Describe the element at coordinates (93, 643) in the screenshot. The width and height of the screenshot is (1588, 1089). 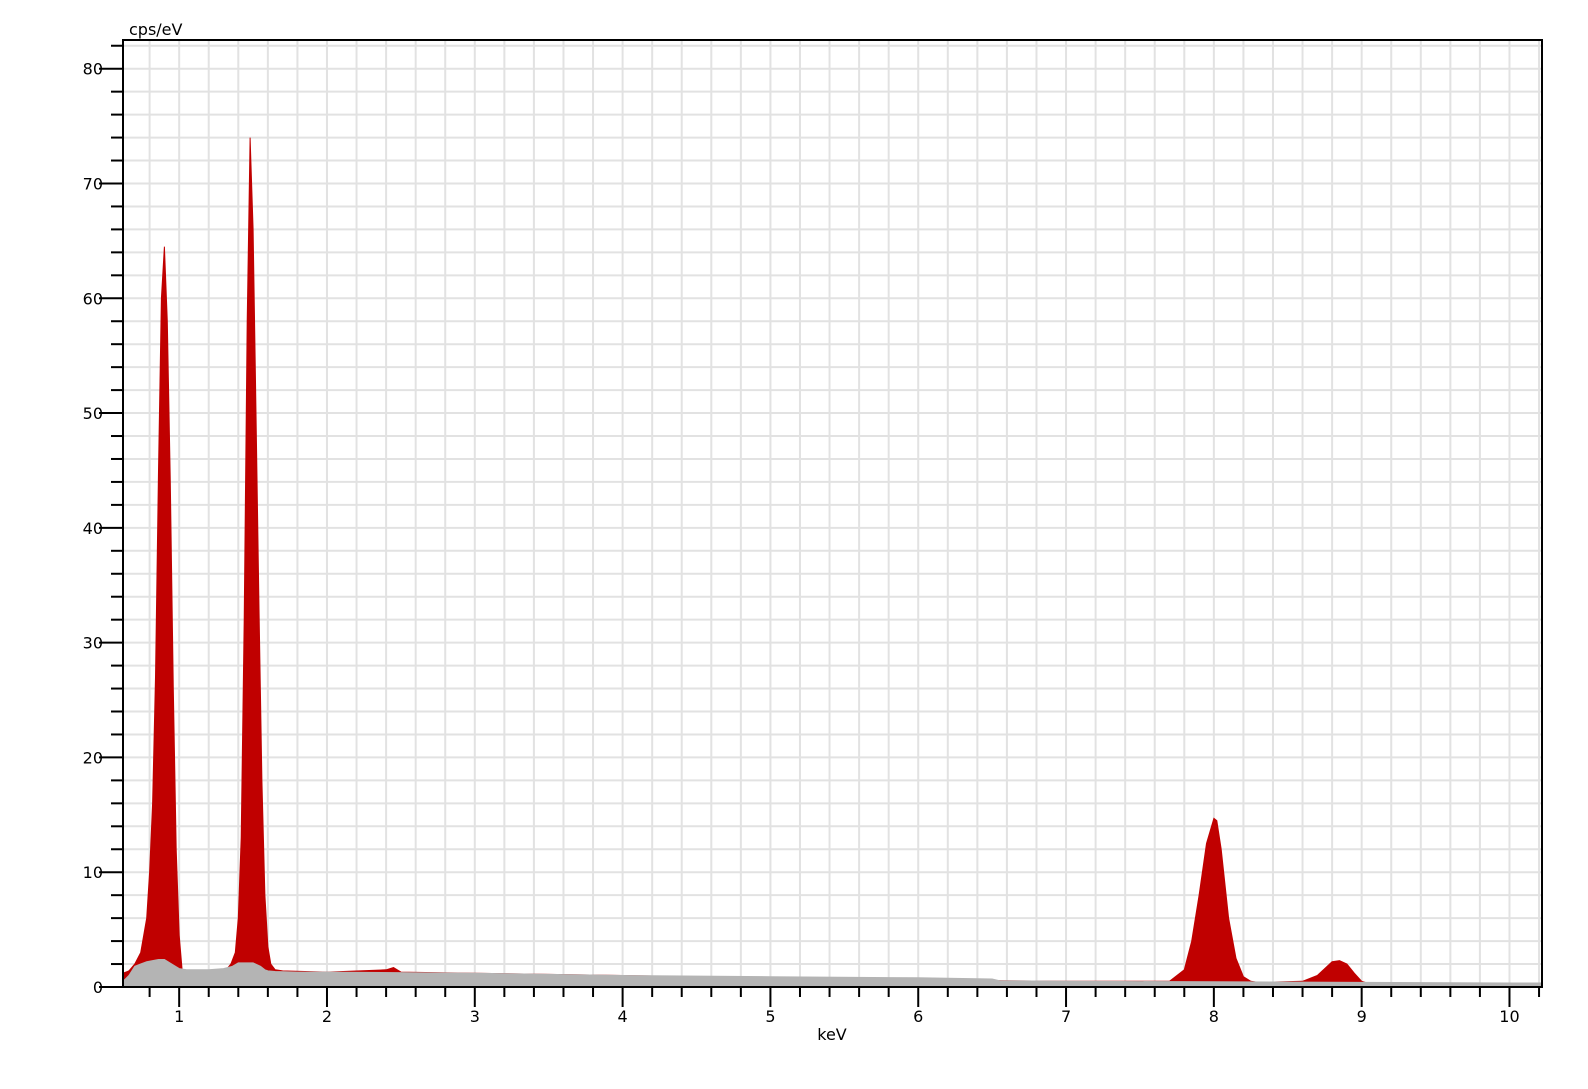
I see `y-tick-label: 30` at that location.